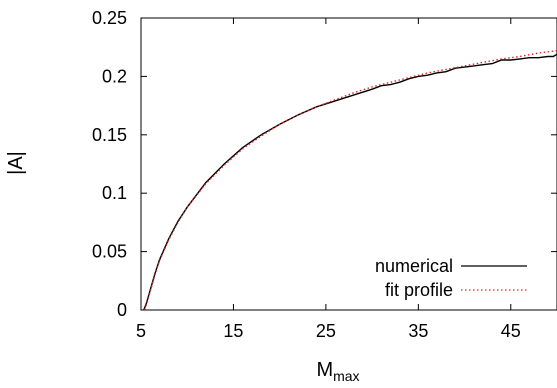  I want to click on x-tick-label: 25, so click(326, 331).